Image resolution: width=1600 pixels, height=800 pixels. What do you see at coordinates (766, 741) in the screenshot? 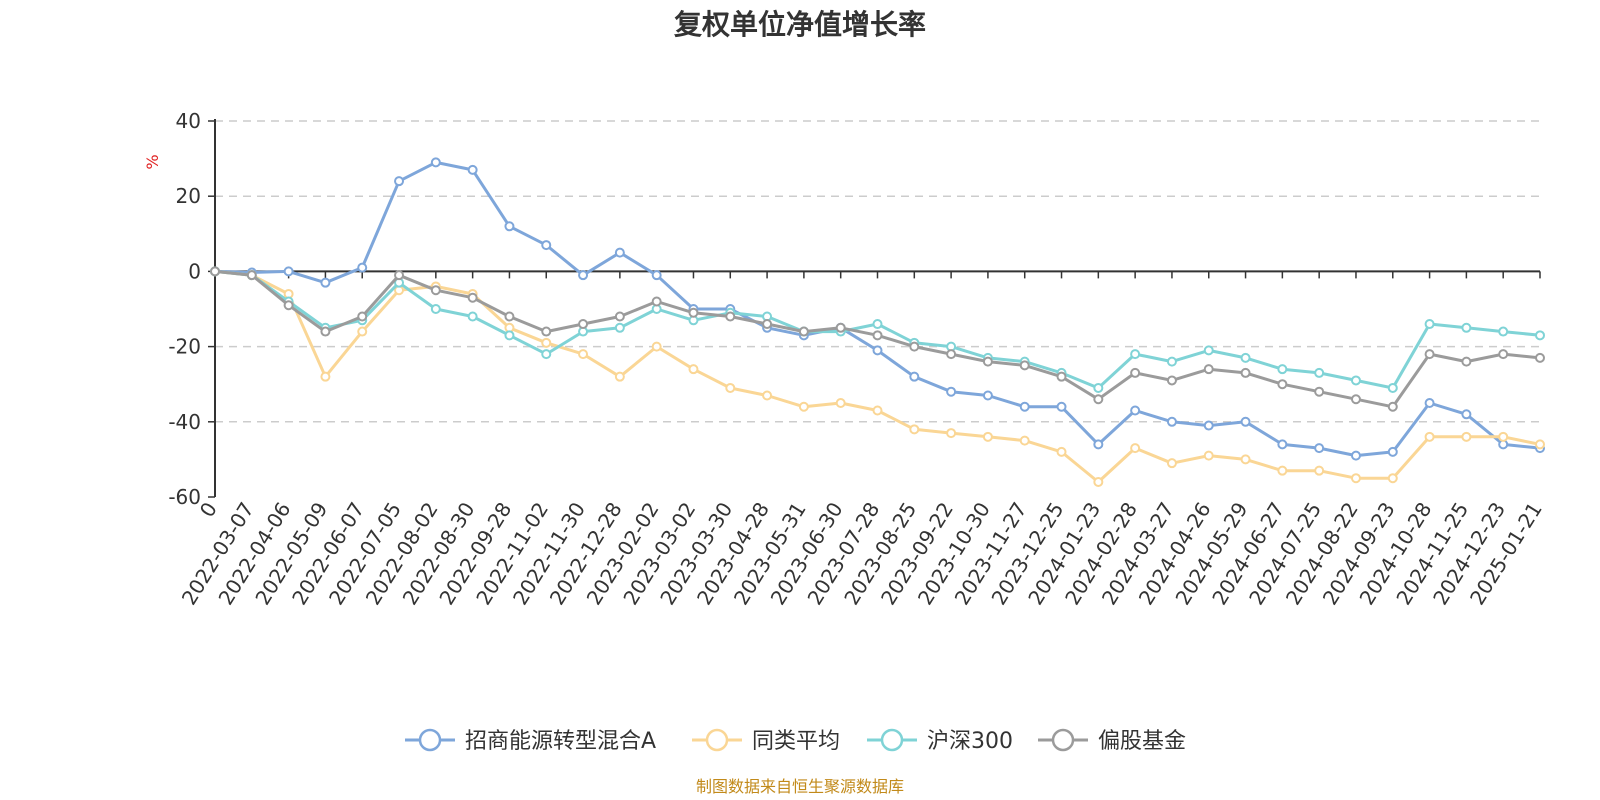
I see `legend-item: 同类平均` at bounding box center [766, 741].